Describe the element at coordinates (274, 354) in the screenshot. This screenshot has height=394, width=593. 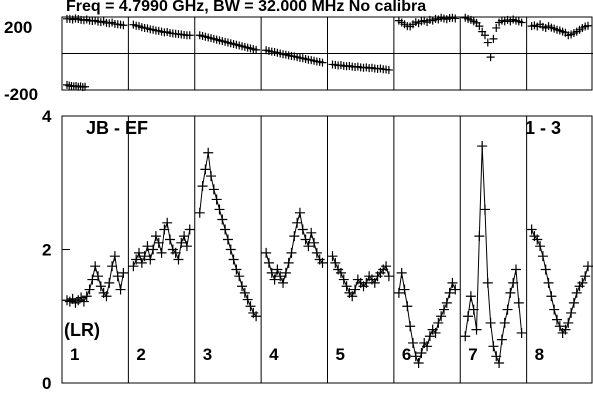
I see `panel-number: 4` at that location.